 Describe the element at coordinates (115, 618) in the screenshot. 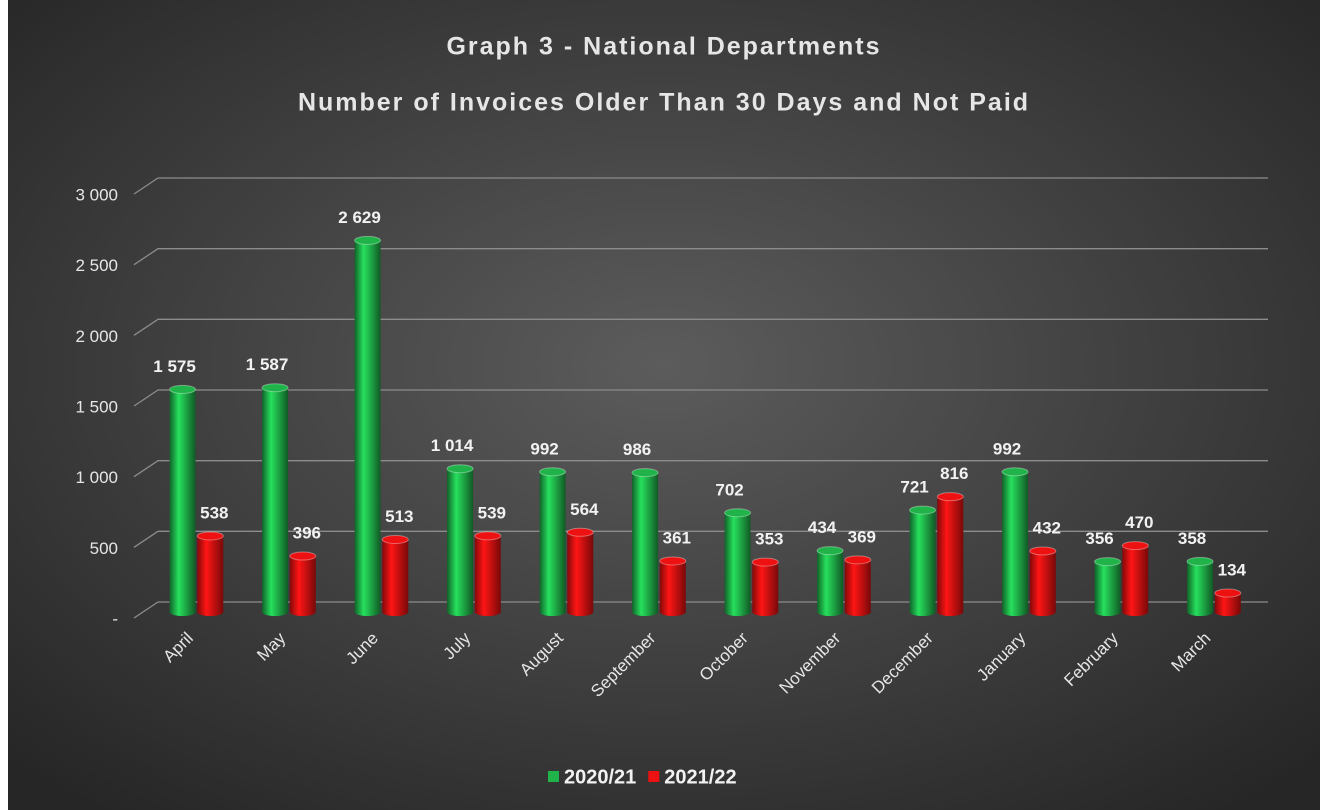

I see `y-tick-label: -` at that location.